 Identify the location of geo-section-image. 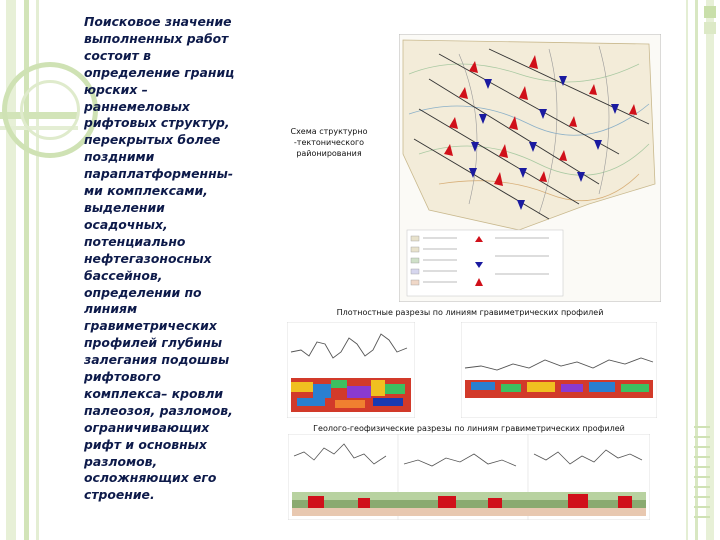
(469, 477).